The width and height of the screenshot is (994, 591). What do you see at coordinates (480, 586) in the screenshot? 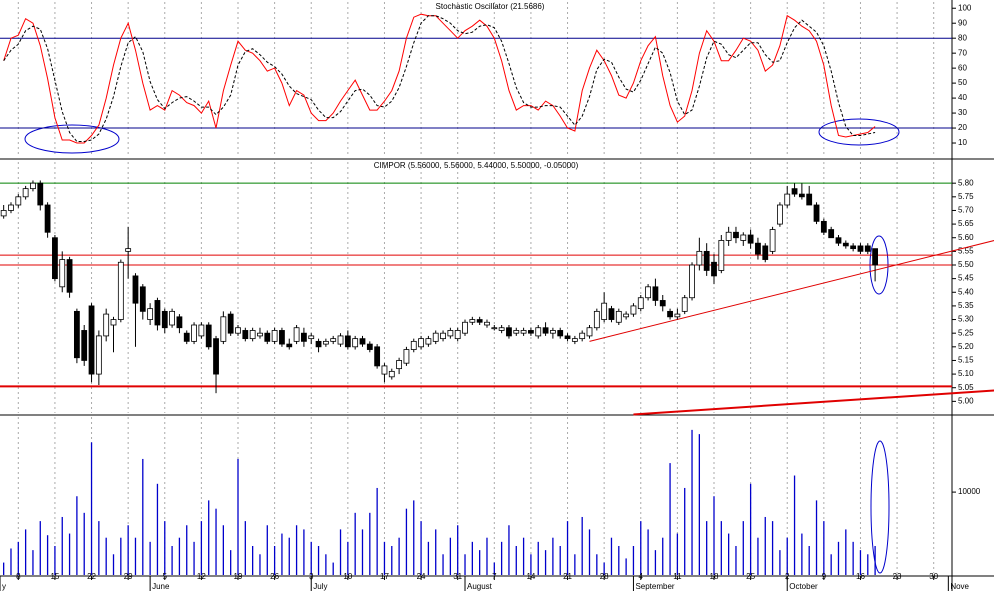
I see `month-label: August` at bounding box center [480, 586].